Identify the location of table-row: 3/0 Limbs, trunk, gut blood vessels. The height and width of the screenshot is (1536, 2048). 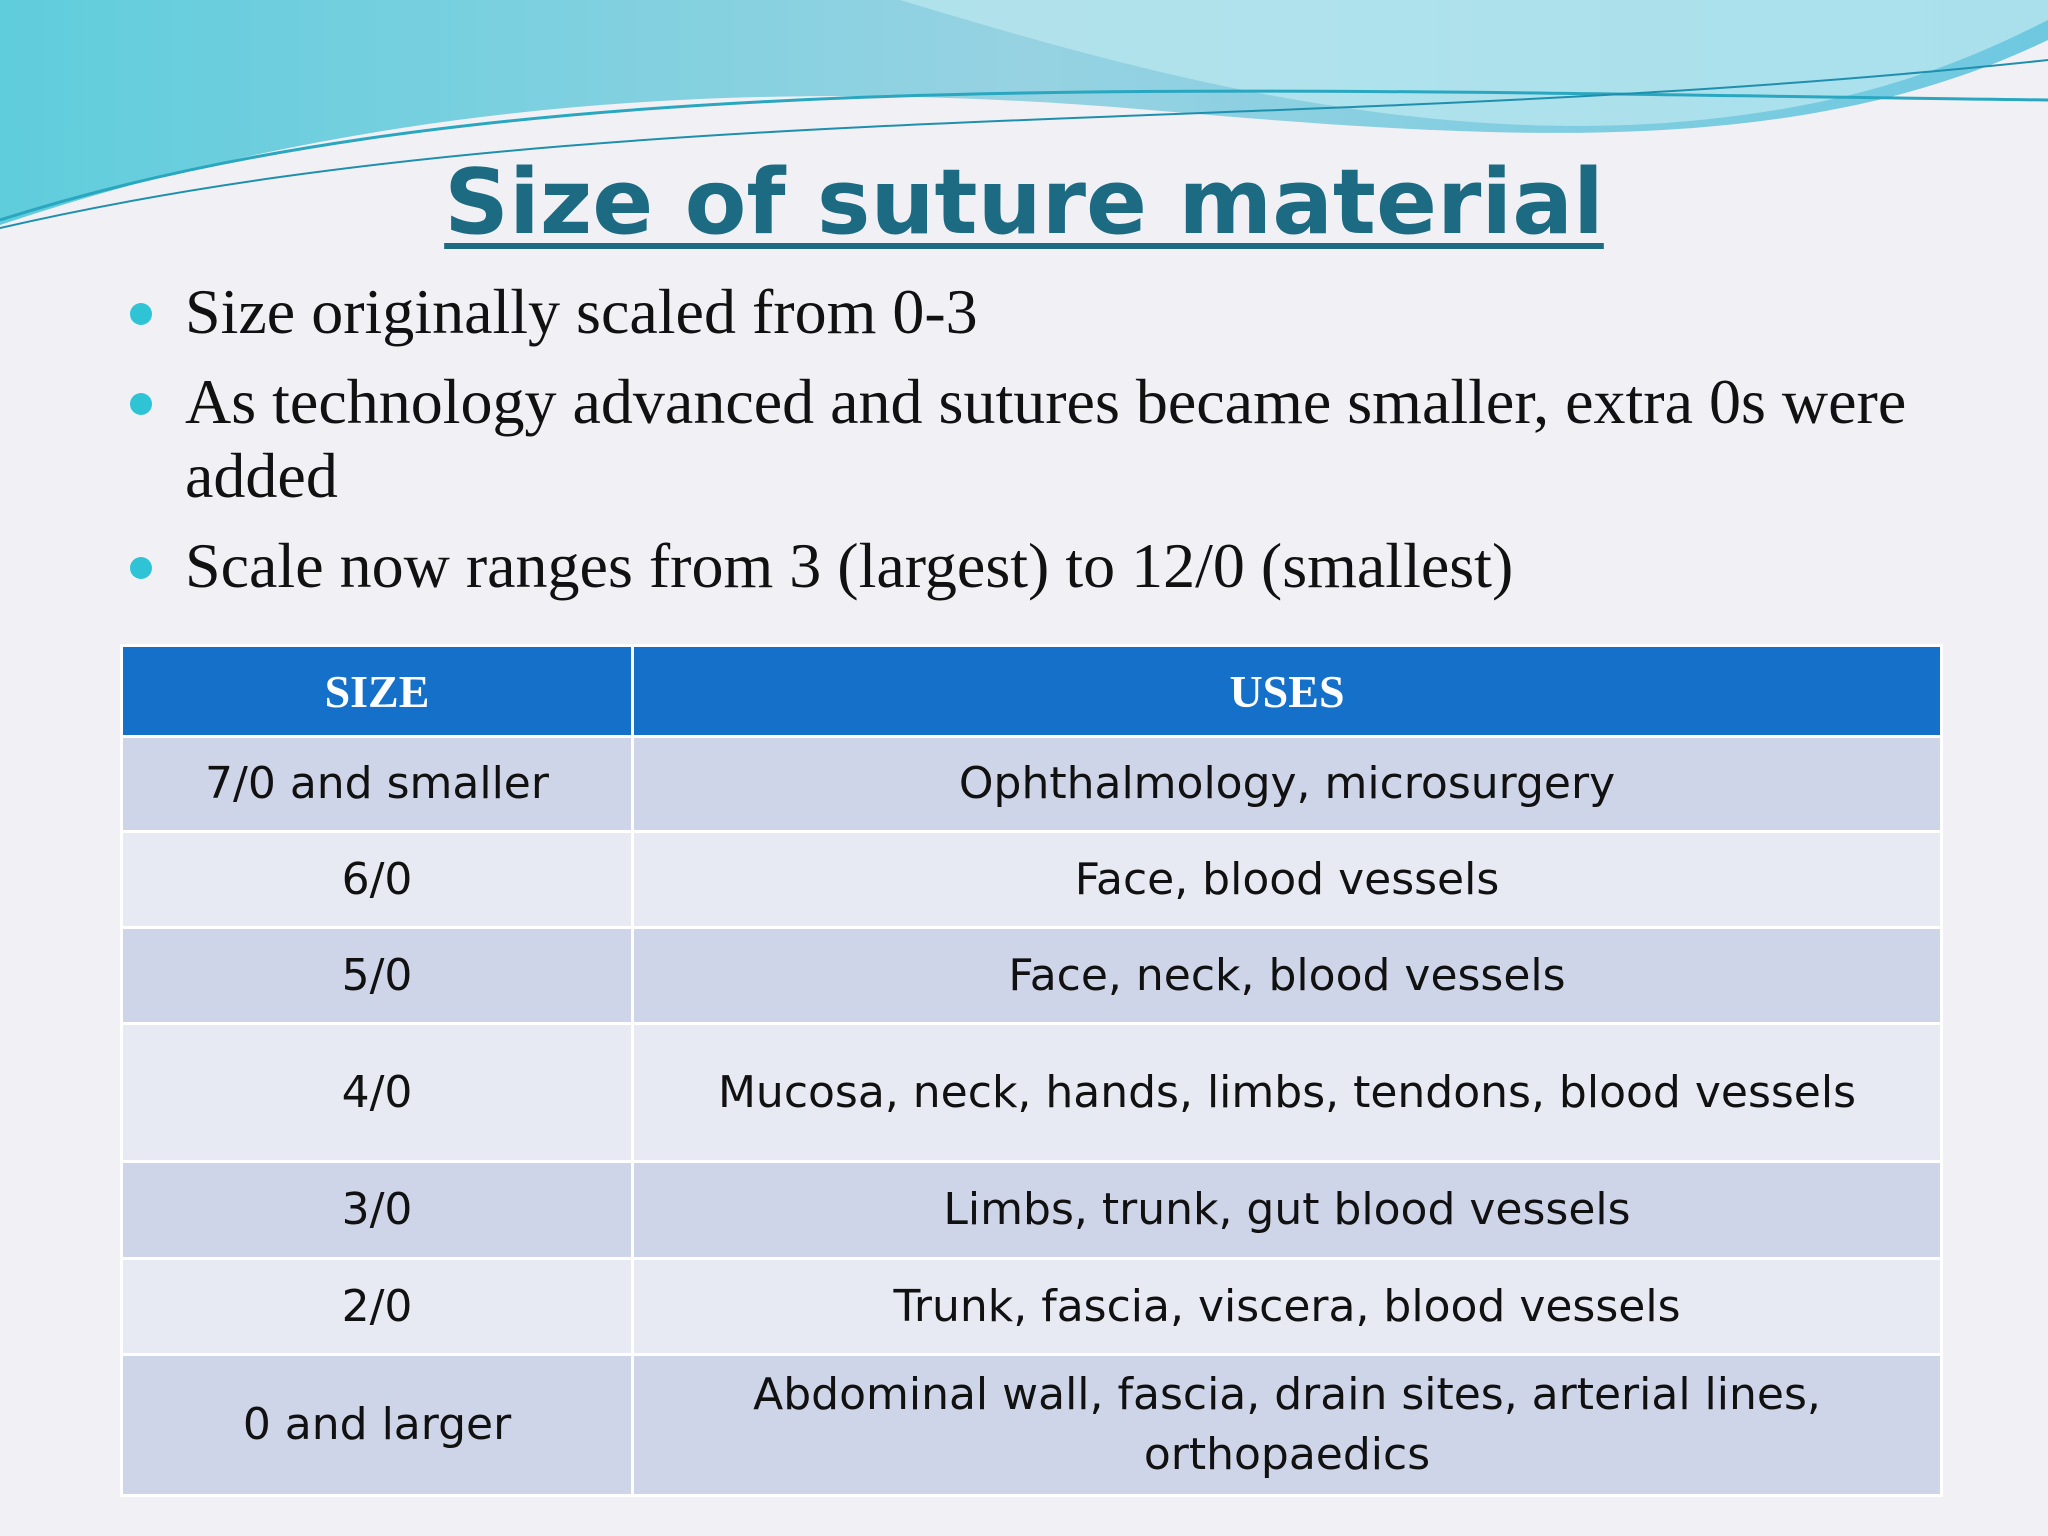
(1031, 1210).